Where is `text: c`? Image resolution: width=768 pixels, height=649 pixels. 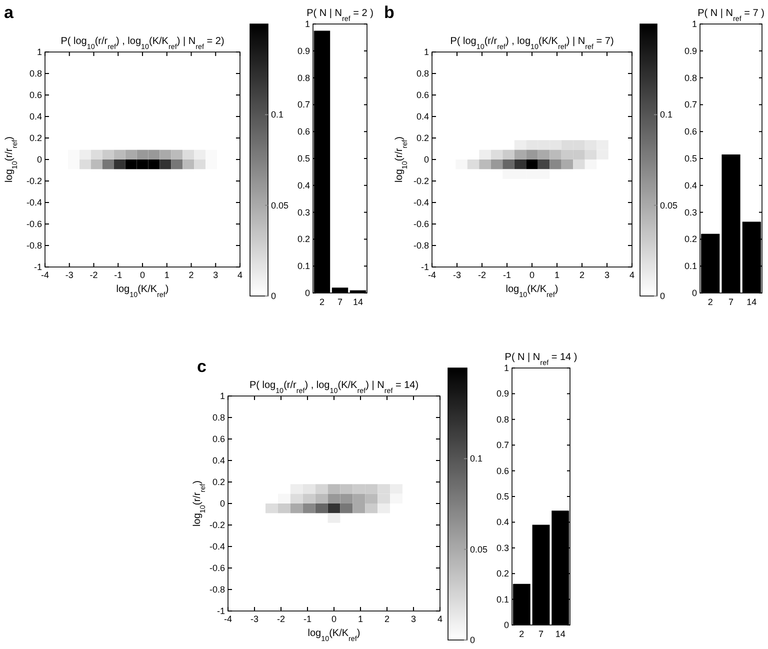
text: c is located at coordinates (201, 366).